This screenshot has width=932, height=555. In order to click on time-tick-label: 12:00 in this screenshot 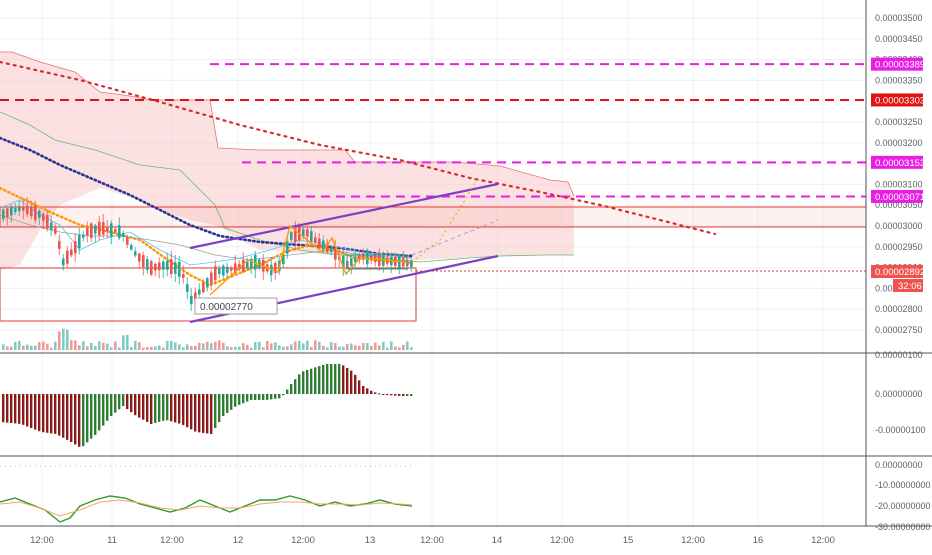, I will do `click(562, 540)`.